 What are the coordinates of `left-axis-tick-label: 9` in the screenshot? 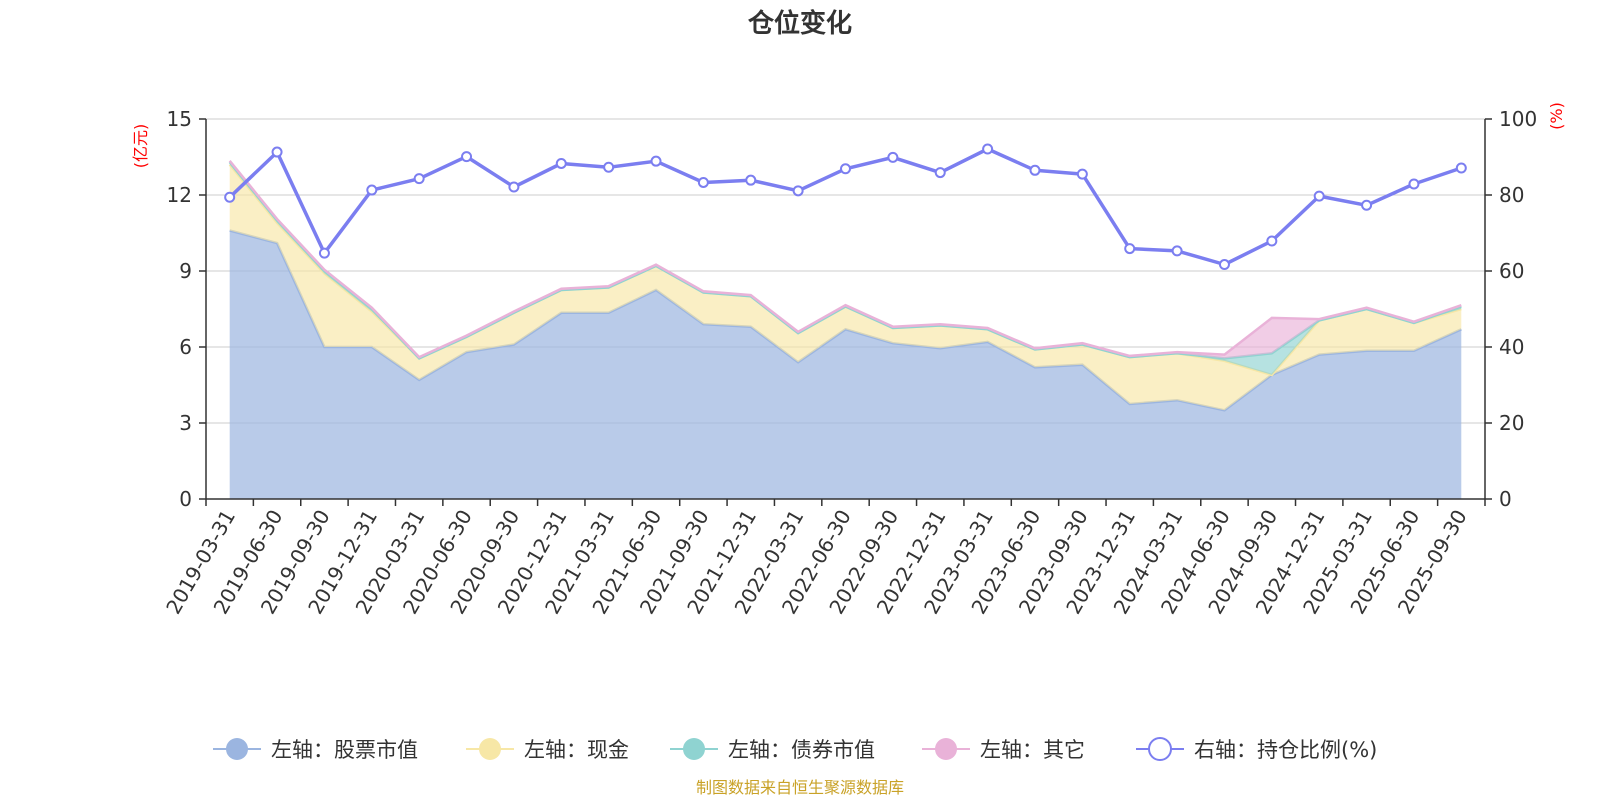 It's located at (185, 271).